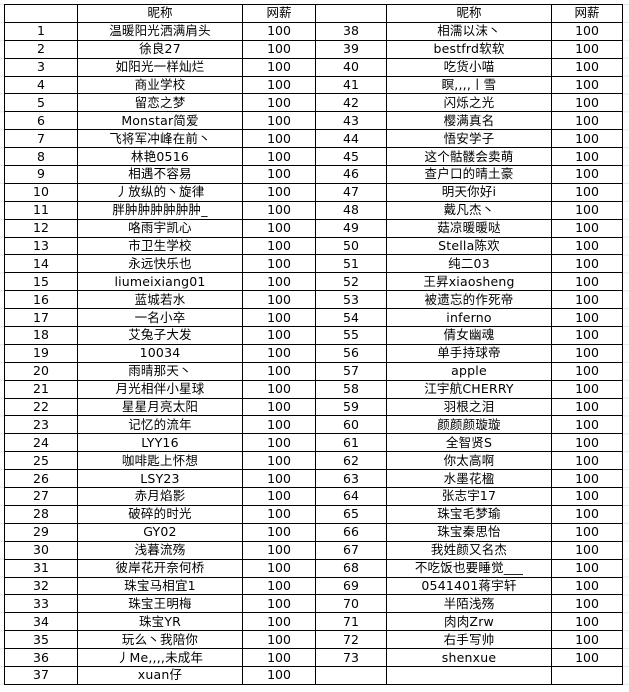 This screenshot has width=629, height=692. I want to click on name-cell: 星星月亮太阳, so click(160, 407).